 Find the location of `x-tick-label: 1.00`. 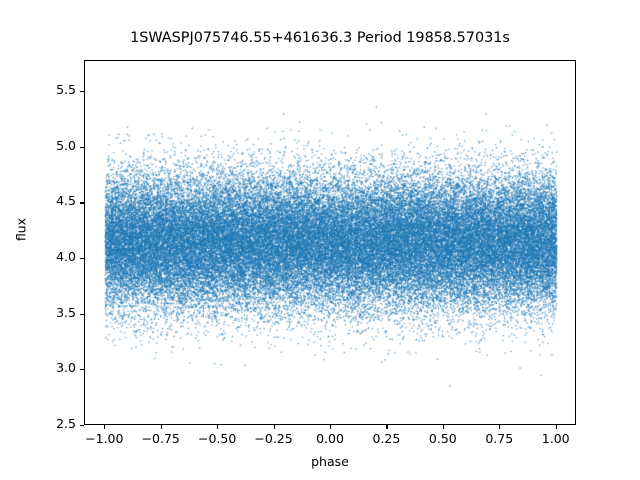

x-tick-label: 1.00 is located at coordinates (555, 438).